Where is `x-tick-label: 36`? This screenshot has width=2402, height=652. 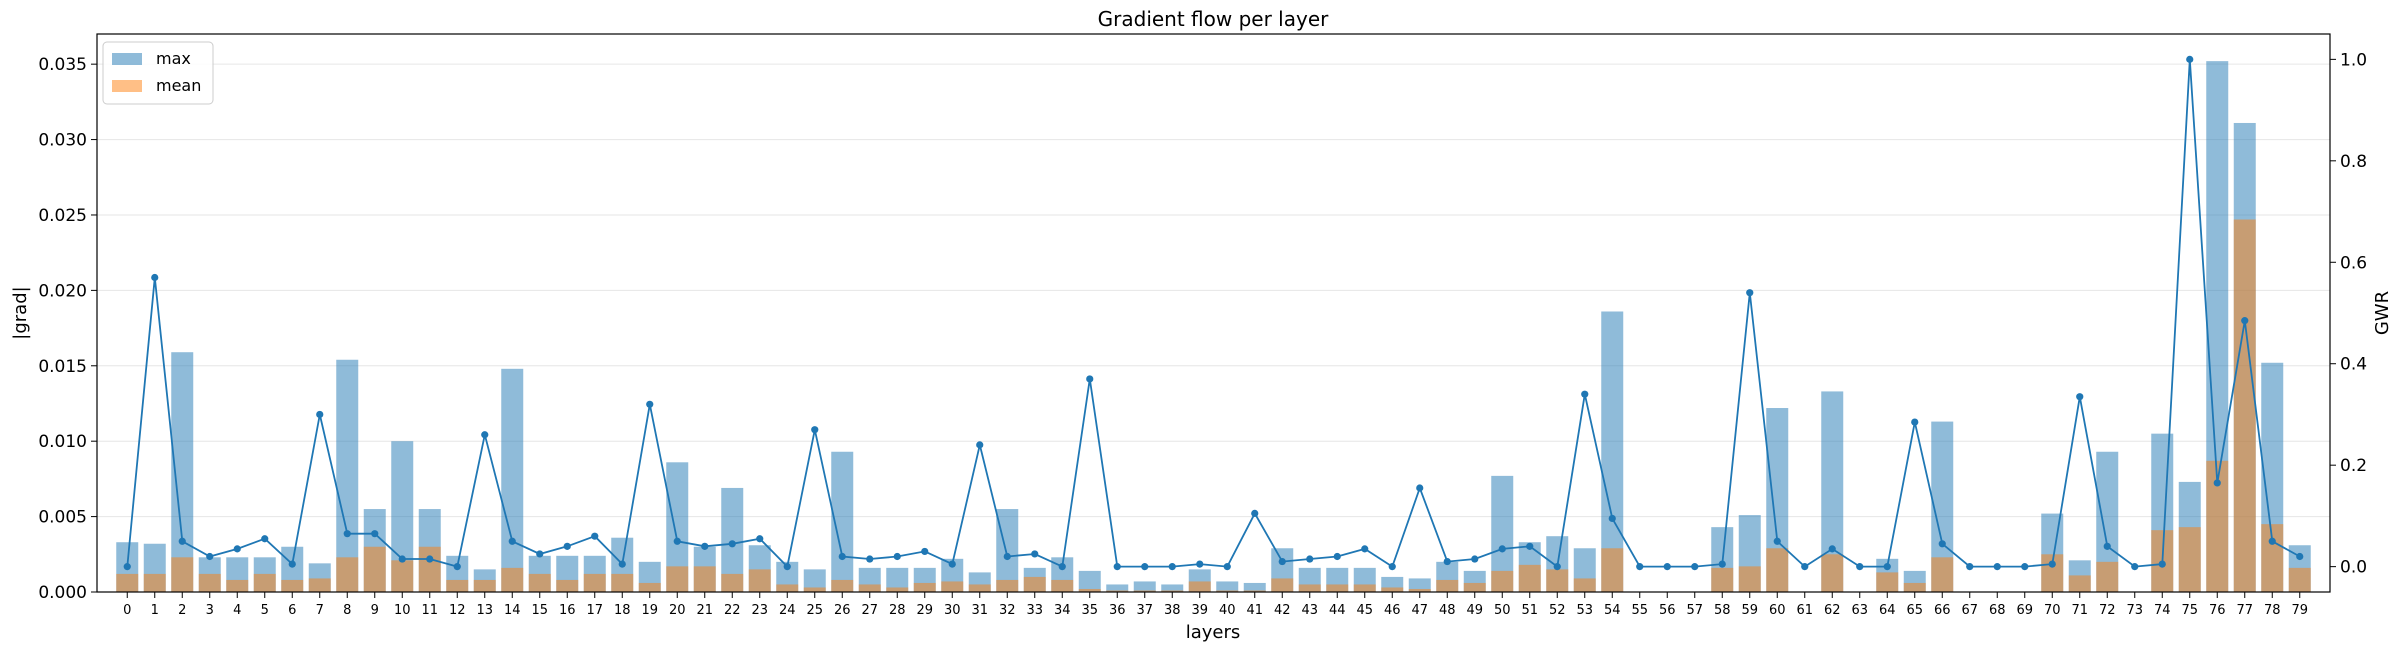 x-tick-label: 36 is located at coordinates (1117, 610).